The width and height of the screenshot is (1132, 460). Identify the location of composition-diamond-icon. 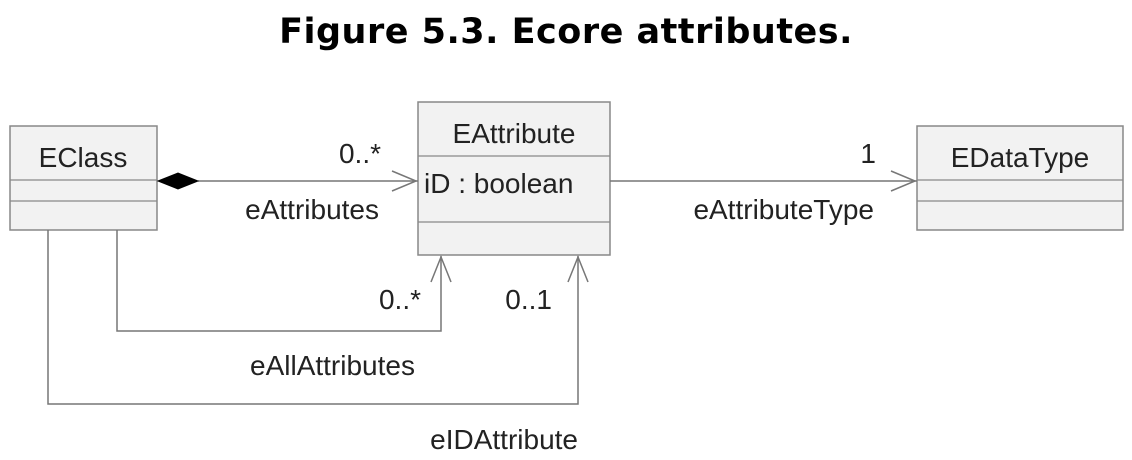
(178, 181).